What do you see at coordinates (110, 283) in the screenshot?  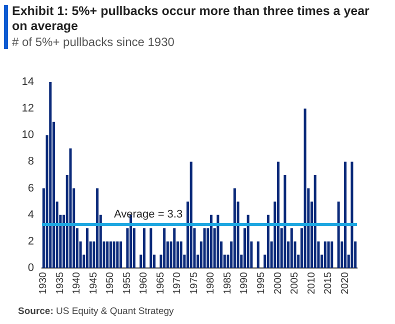 I see `x-tick-label: 1950` at bounding box center [110, 283].